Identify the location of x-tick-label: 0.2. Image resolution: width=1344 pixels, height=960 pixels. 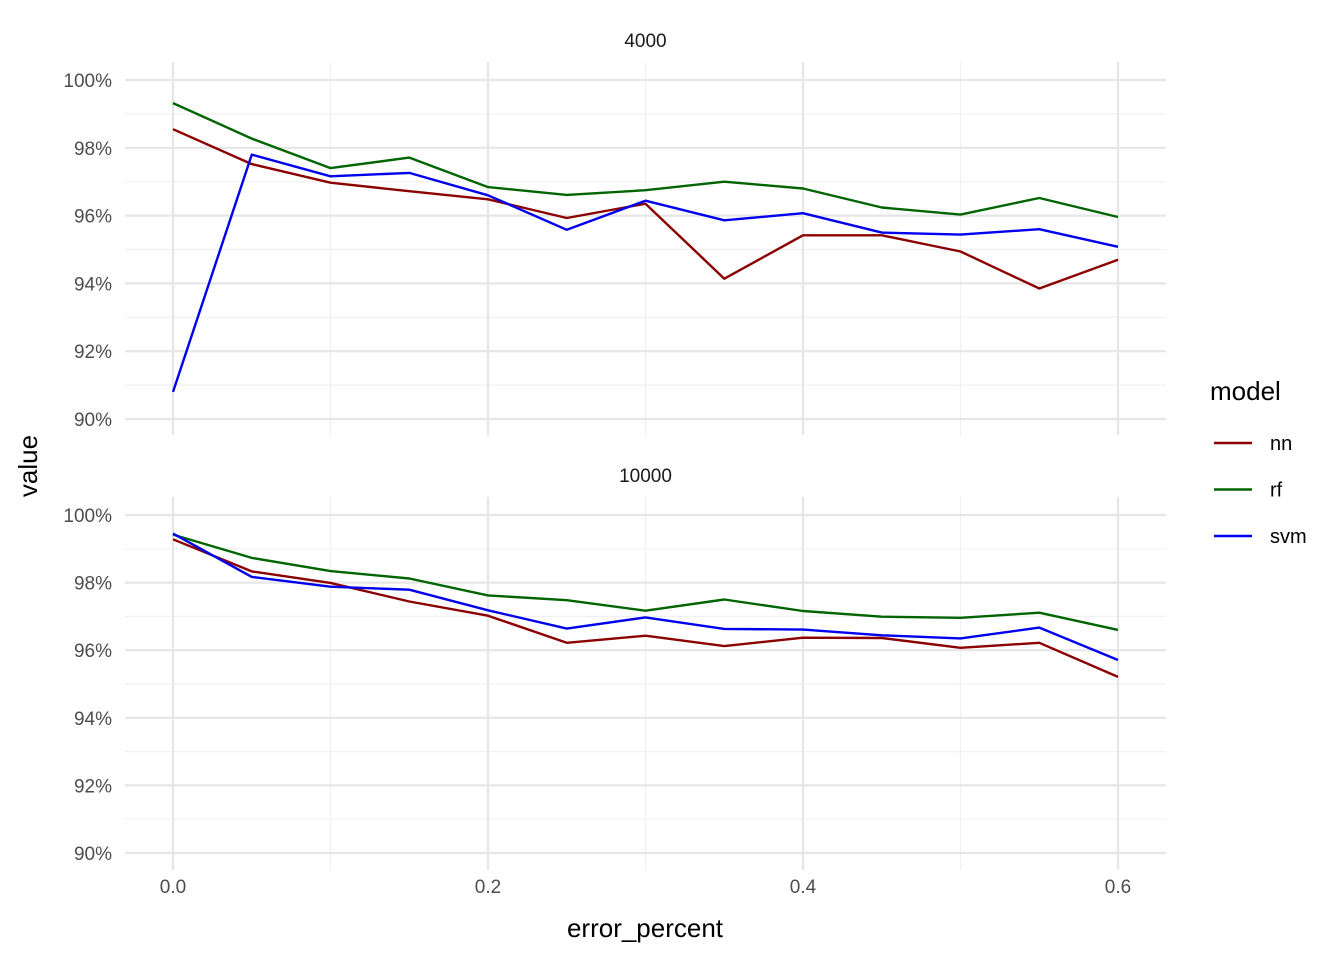
(488, 887).